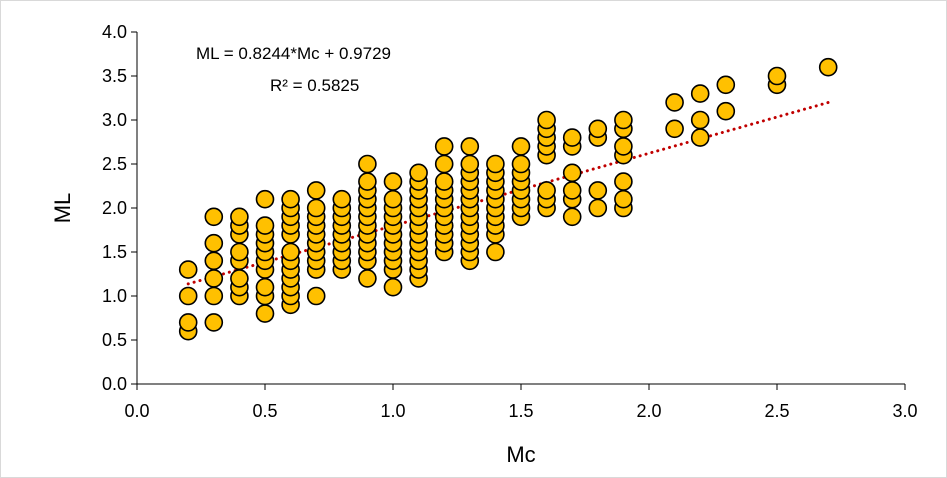 This screenshot has height=478, width=947. I want to click on y-ticks: 0.0 0.5 1.0 1.5 2.0 2.5 3.0 3.5 4.0, so click(119, 208).